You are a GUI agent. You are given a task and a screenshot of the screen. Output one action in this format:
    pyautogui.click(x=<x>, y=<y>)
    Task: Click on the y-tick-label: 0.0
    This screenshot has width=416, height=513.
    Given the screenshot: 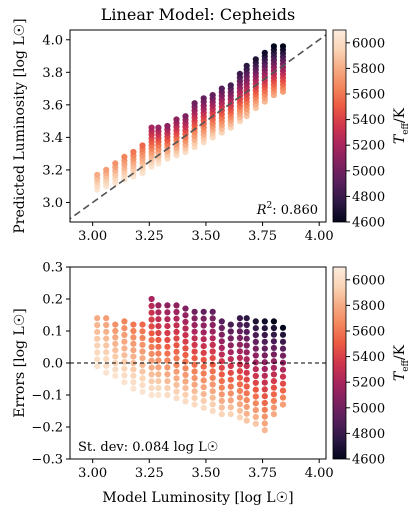 What is the action you would take?
    pyautogui.click(x=52, y=364)
    